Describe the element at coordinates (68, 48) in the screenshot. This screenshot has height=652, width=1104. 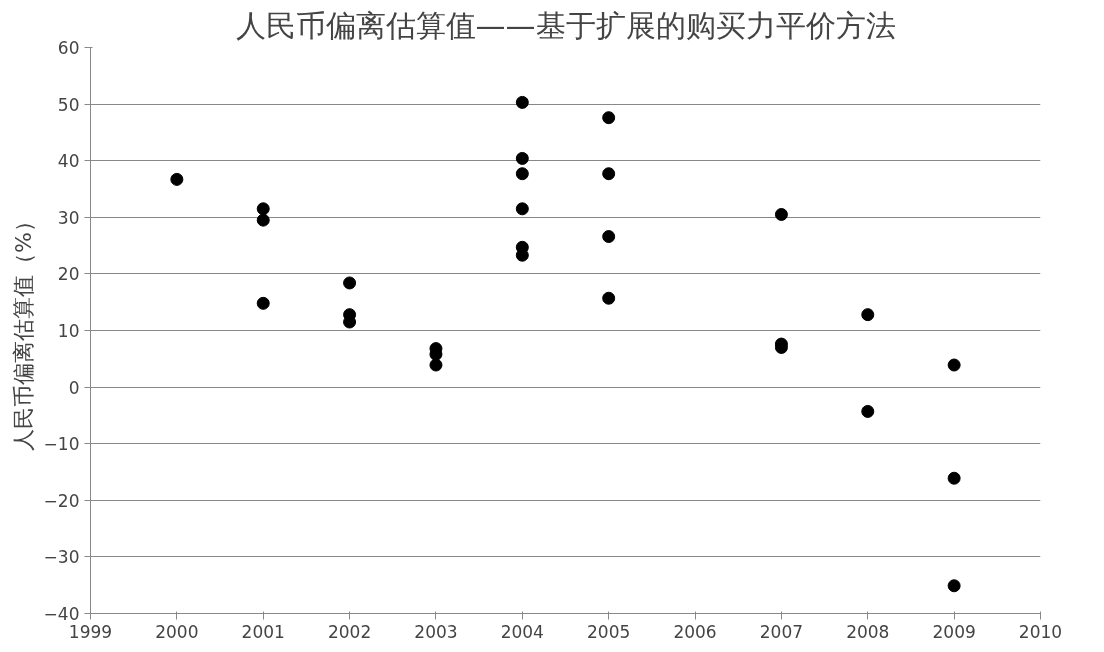
I see `y-tick-label: 60` at that location.